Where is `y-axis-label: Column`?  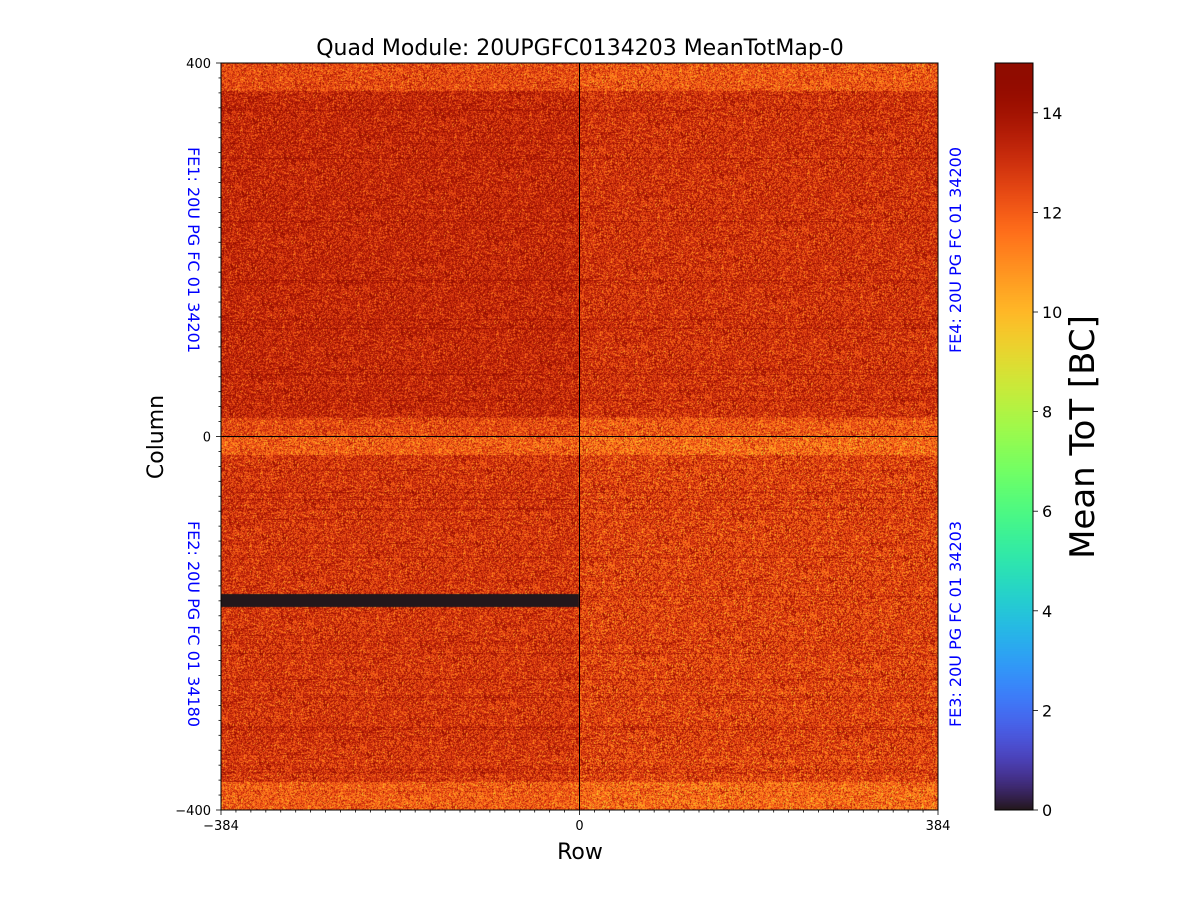 y-axis-label: Column is located at coordinates (156, 437).